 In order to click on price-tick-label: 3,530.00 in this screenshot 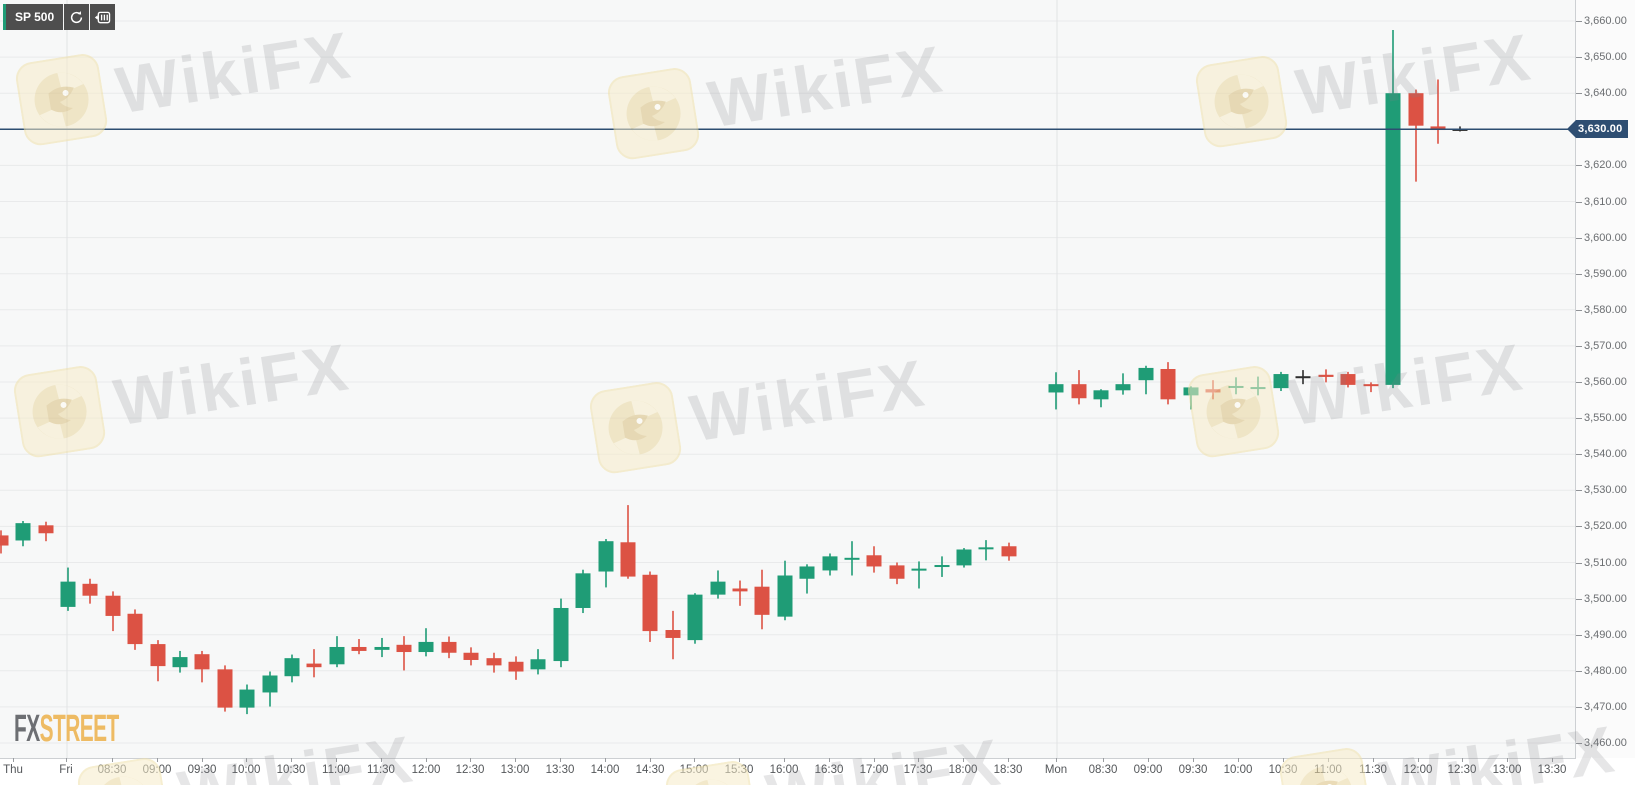, I will do `click(1605, 490)`.